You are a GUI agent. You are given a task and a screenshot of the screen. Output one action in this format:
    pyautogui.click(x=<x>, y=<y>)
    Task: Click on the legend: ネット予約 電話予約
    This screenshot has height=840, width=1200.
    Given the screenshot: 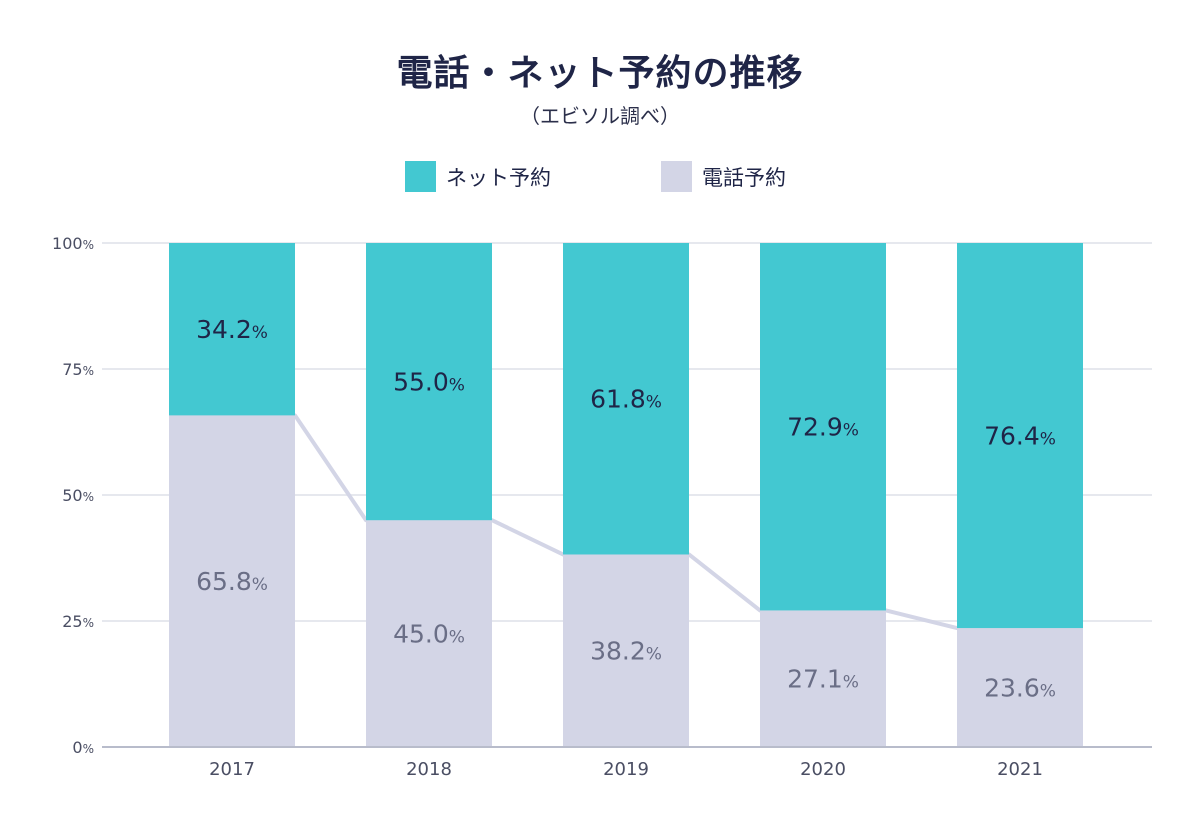 What is the action you would take?
    pyautogui.click(x=600, y=178)
    